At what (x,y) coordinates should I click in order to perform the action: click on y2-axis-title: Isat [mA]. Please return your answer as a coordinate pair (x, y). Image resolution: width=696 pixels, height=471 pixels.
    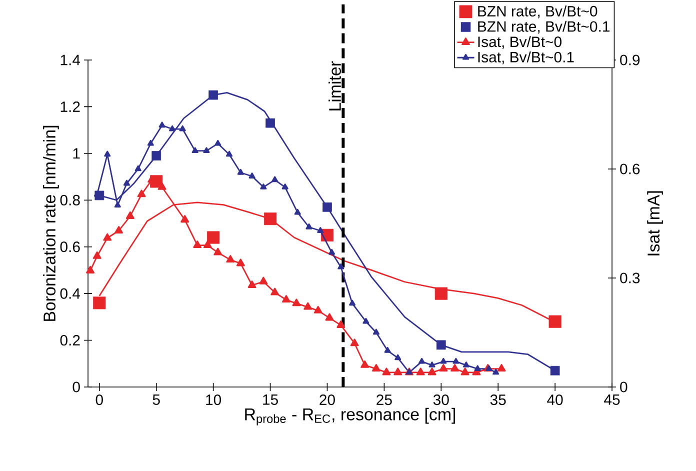
    Looking at the image, I should click on (655, 223).